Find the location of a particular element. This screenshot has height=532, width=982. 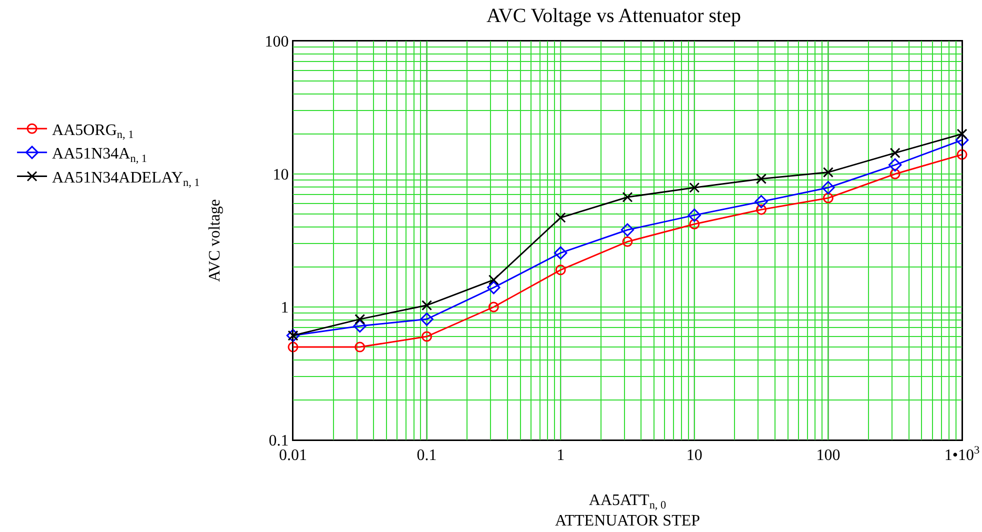

chart-title: AVC Voltage vs Attenuator step is located at coordinates (613, 15).